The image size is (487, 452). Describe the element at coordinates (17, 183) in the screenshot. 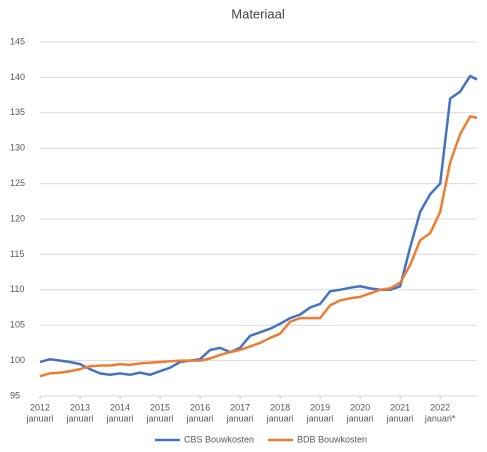

I see `y-tick-label: 125` at that location.